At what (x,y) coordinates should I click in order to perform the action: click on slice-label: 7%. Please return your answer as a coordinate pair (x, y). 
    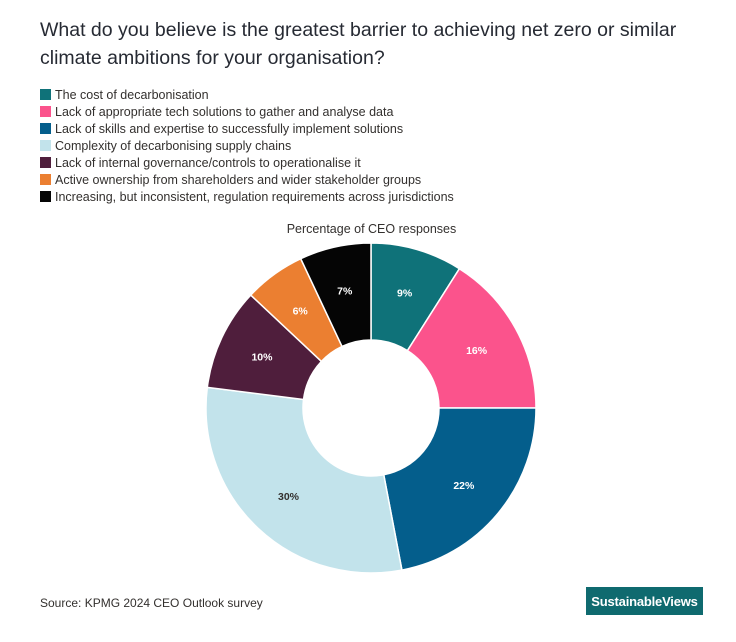
    Looking at the image, I should click on (345, 291).